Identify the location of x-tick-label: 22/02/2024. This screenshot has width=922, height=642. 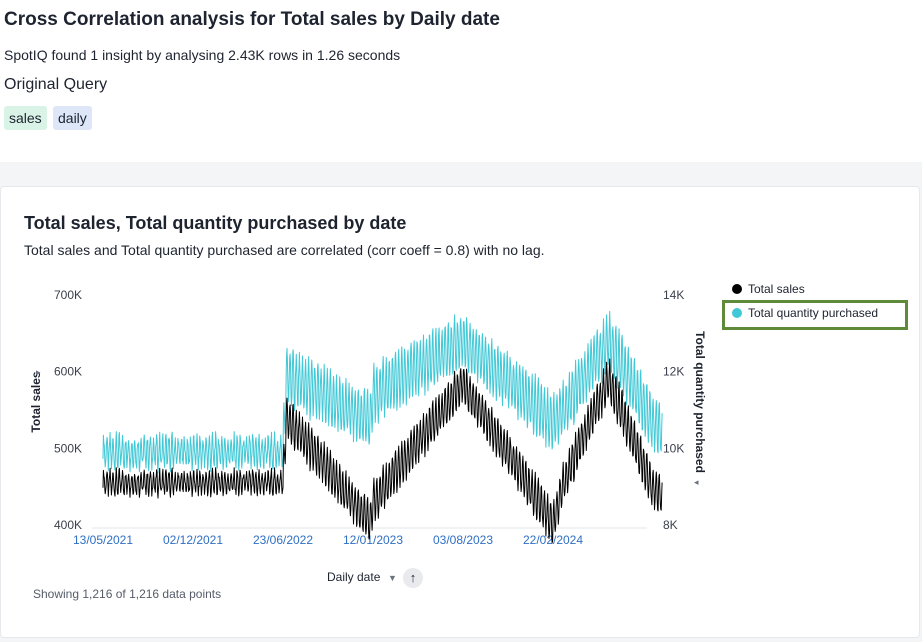
(553, 540).